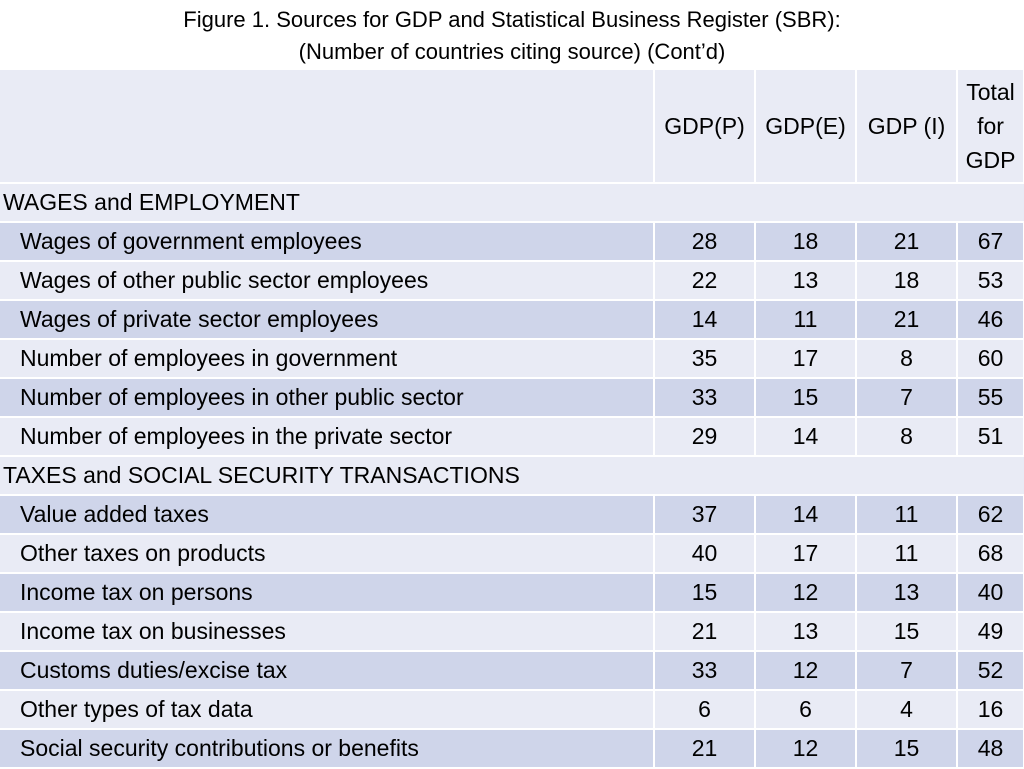 The height and width of the screenshot is (769, 1024). I want to click on row-label: Other types of tax data, so click(327, 710).